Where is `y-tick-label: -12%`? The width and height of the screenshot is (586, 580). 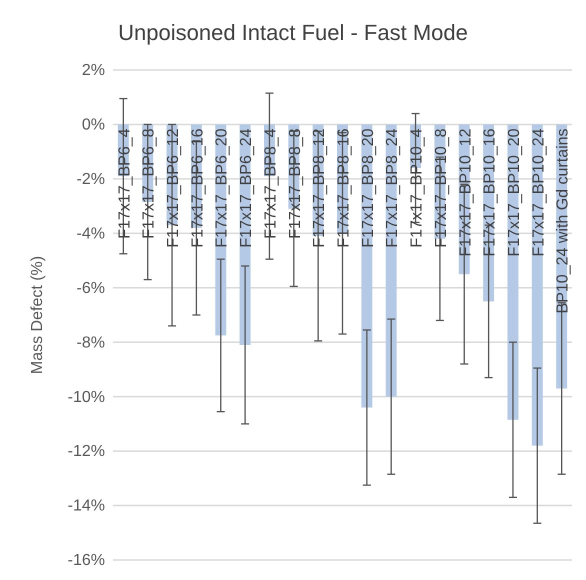 y-tick-label: -12% is located at coordinates (86, 451).